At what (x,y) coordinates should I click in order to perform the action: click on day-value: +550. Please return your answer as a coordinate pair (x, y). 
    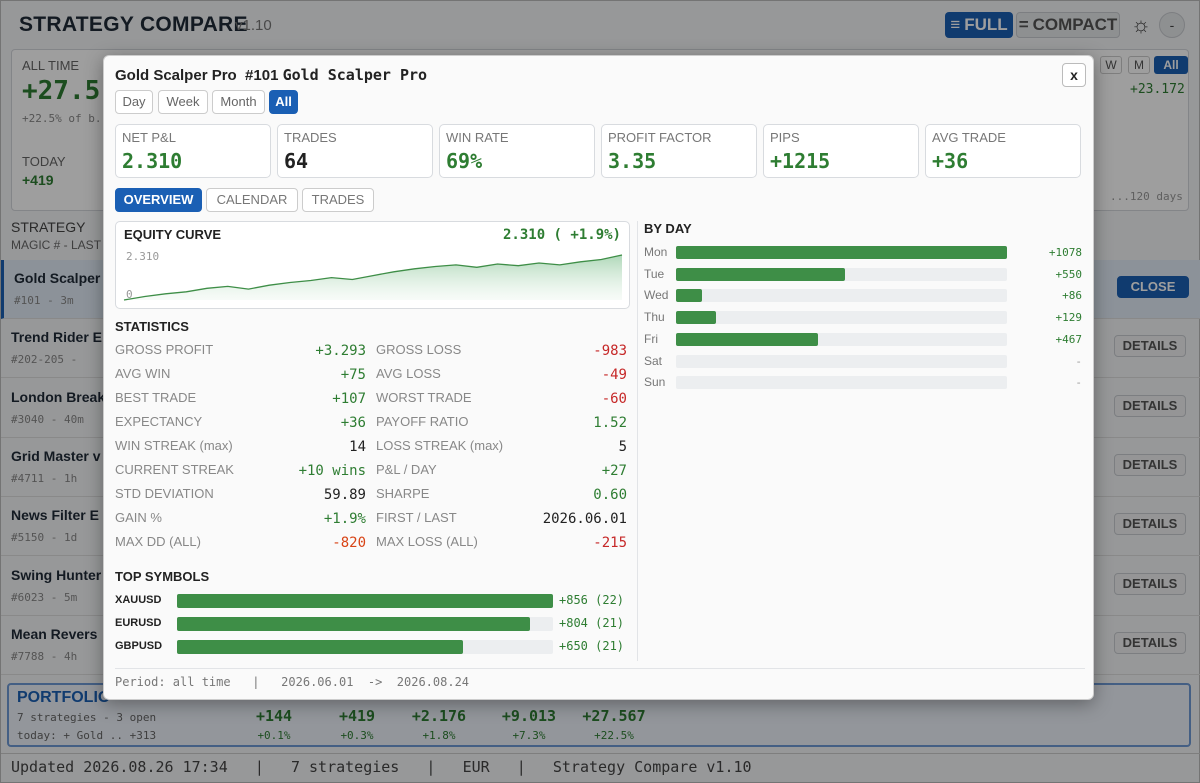
    Looking at the image, I should click on (1069, 274).